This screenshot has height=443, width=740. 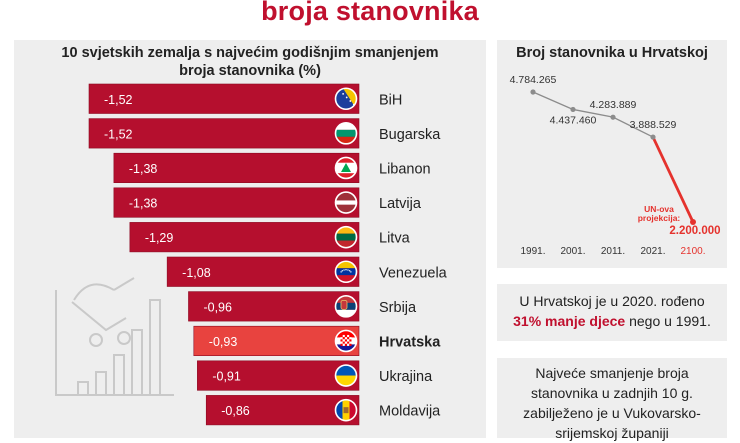 What do you see at coordinates (346, 306) in the screenshot?
I see `flag-serbia-icon` at bounding box center [346, 306].